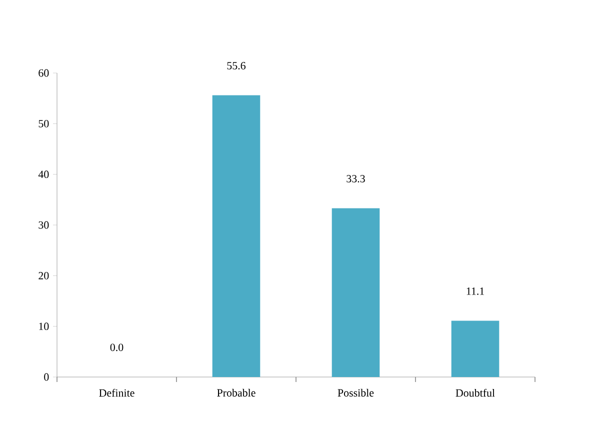 The width and height of the screenshot is (591, 428). I want to click on y-tick-label: 20, so click(43, 276).